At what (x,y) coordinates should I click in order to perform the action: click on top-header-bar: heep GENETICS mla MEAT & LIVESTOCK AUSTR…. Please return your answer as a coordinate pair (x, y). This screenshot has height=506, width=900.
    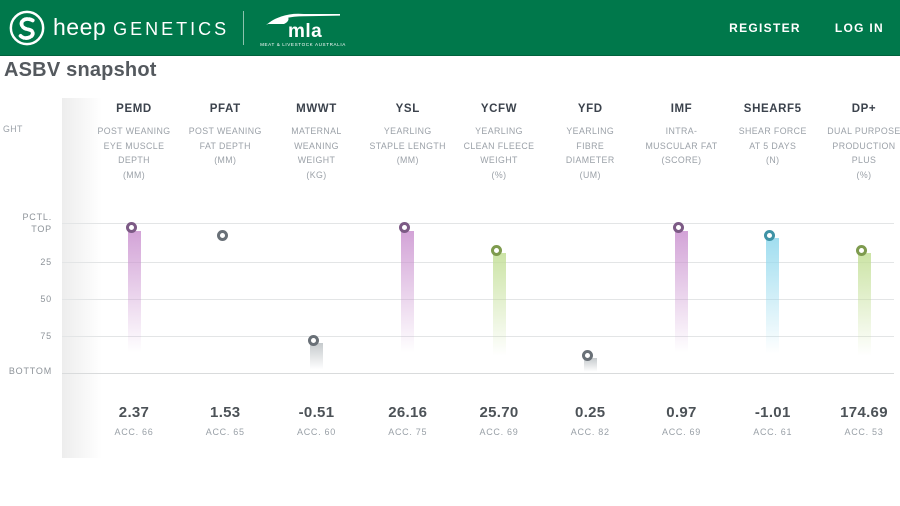
    Looking at the image, I should click on (450, 28).